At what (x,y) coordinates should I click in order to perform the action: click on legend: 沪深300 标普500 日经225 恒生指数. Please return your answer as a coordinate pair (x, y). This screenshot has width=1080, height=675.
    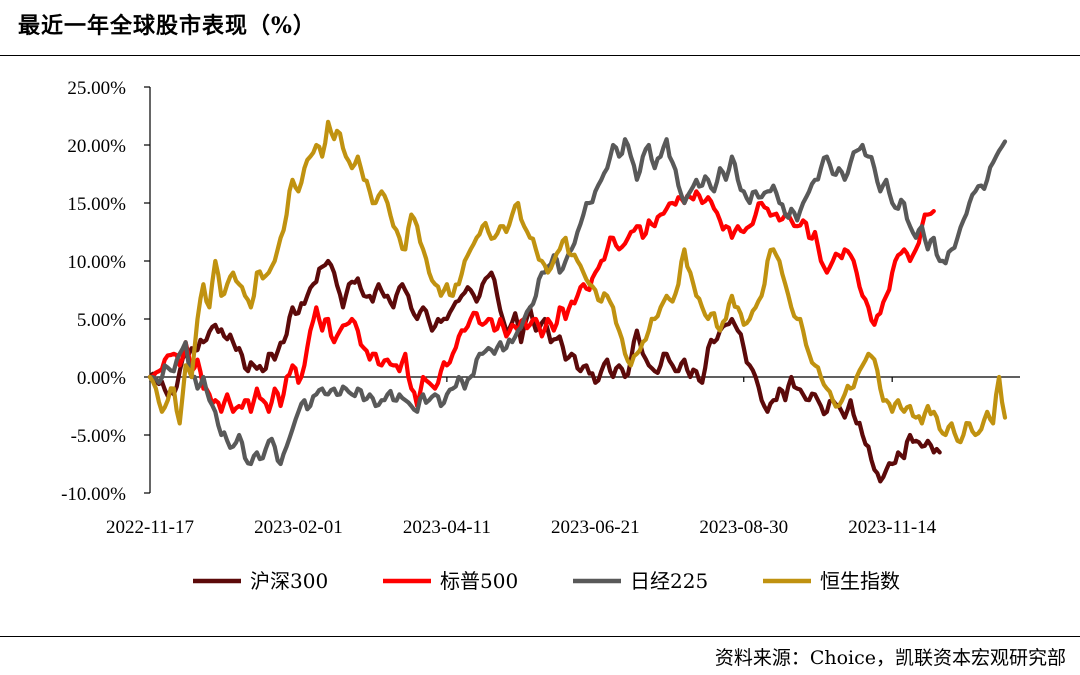
    Looking at the image, I should click on (546, 581).